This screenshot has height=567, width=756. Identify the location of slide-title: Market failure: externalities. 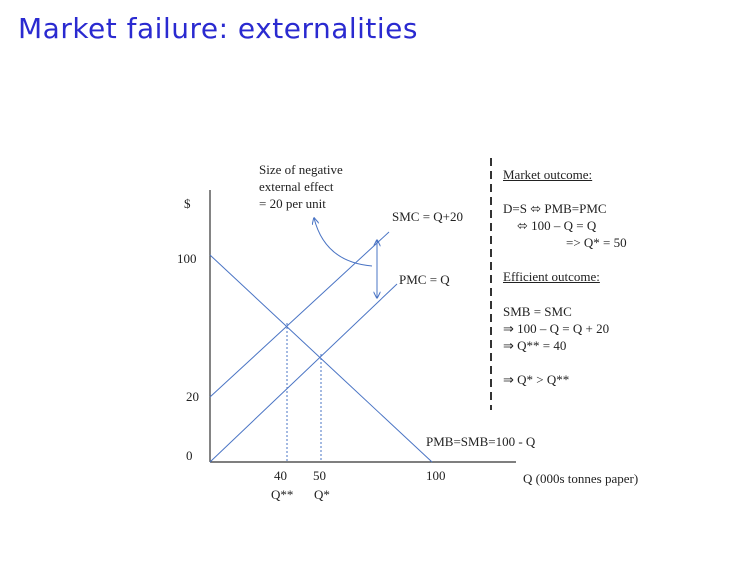
(218, 28).